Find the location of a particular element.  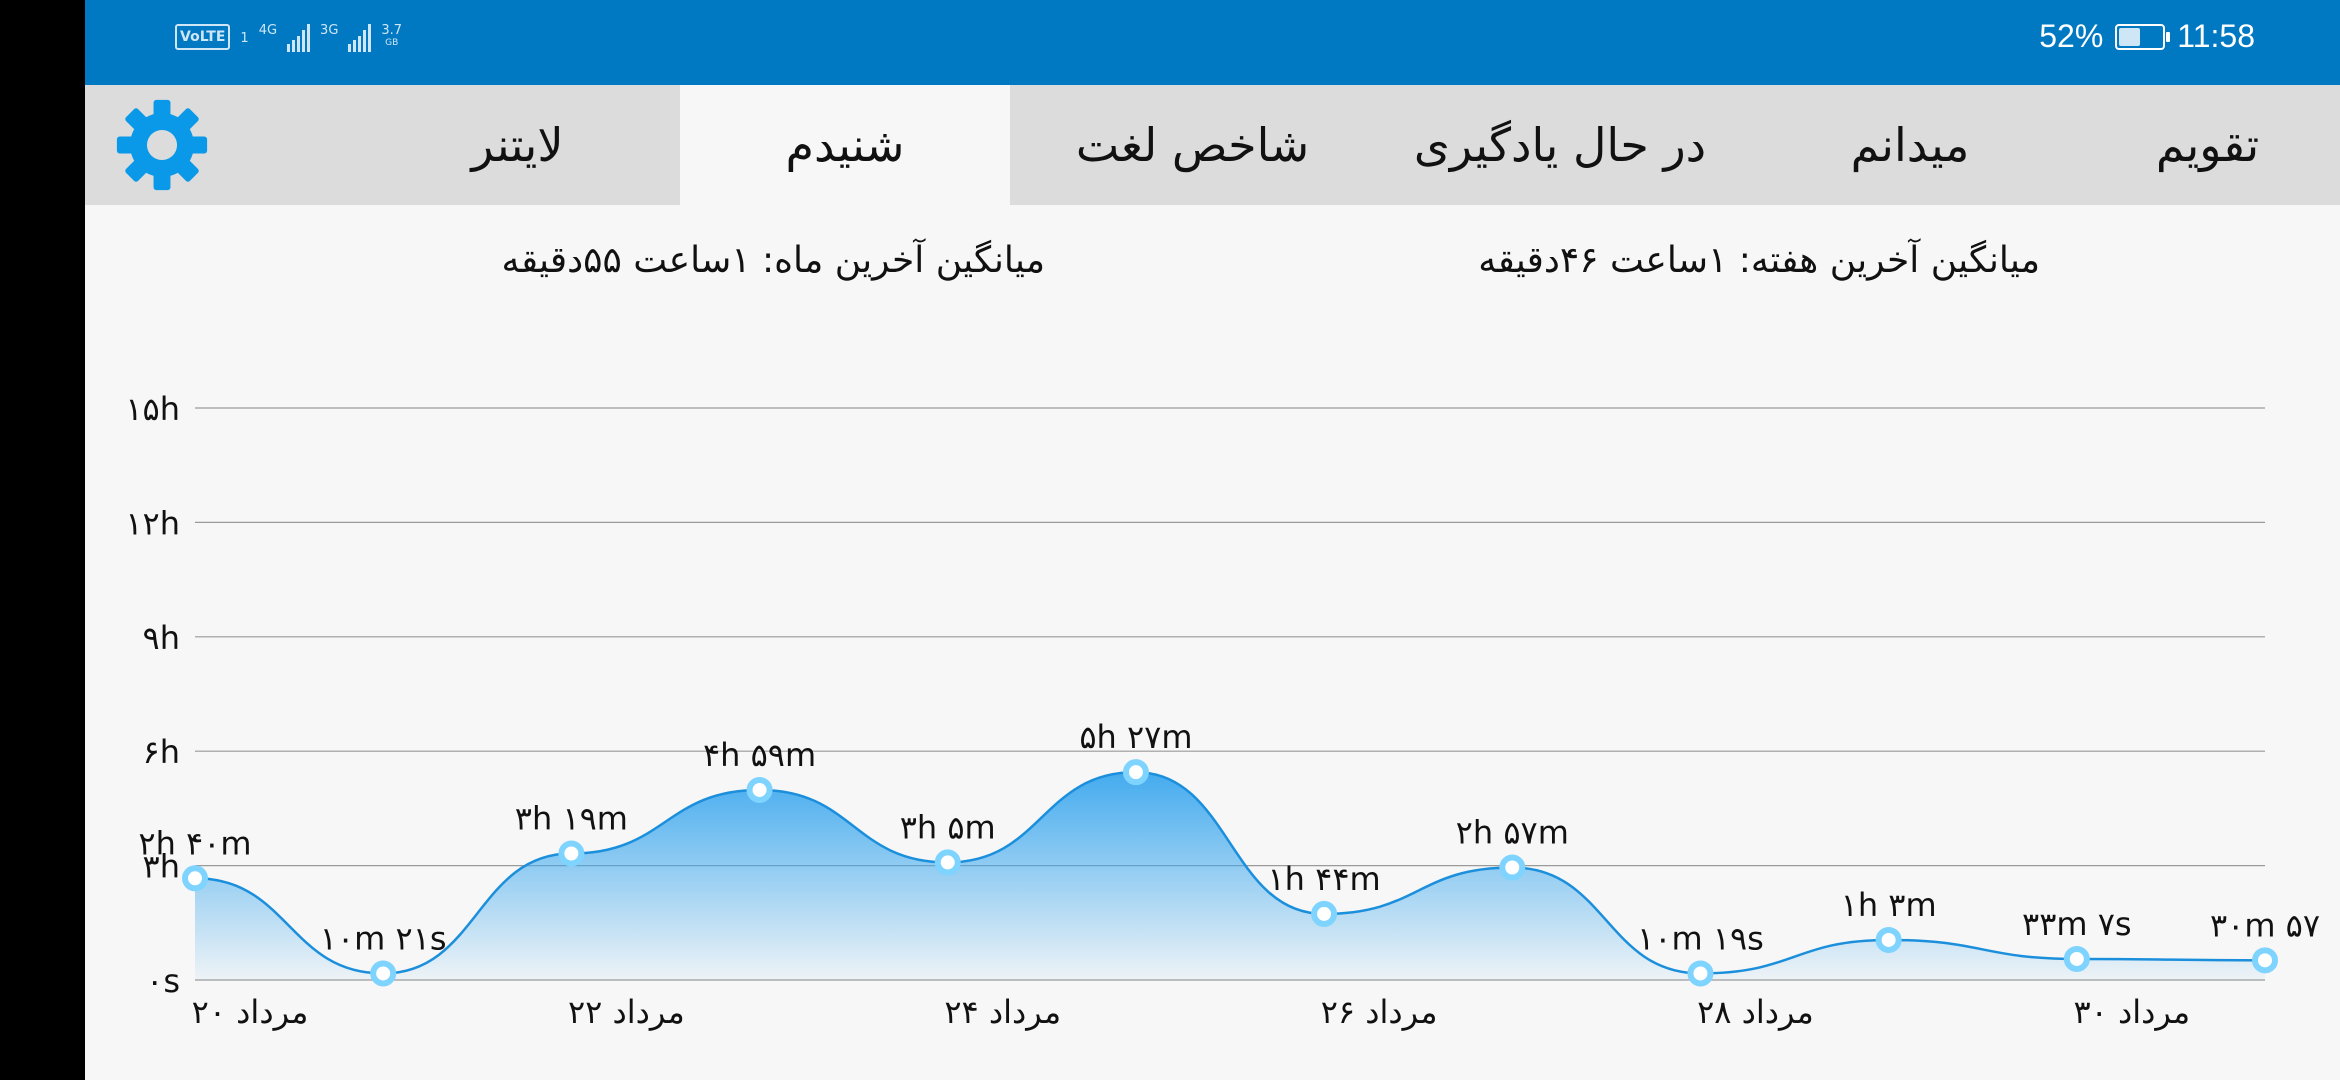

tab-label: تقویم is located at coordinates (2207, 145).